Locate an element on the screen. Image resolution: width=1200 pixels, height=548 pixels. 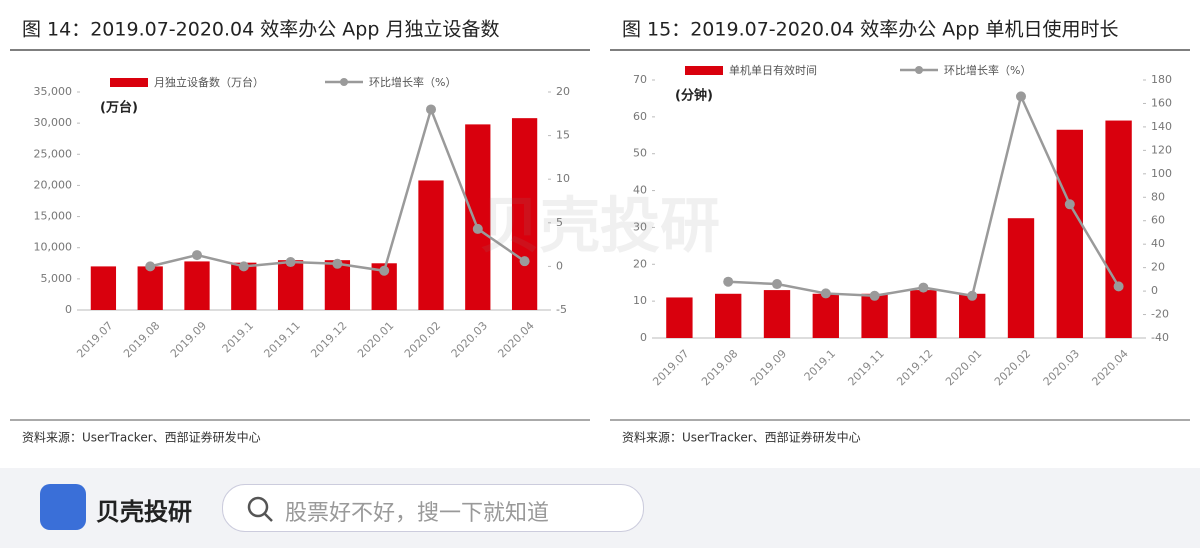
x-tick-label: 2020.01 is located at coordinates (963, 367).